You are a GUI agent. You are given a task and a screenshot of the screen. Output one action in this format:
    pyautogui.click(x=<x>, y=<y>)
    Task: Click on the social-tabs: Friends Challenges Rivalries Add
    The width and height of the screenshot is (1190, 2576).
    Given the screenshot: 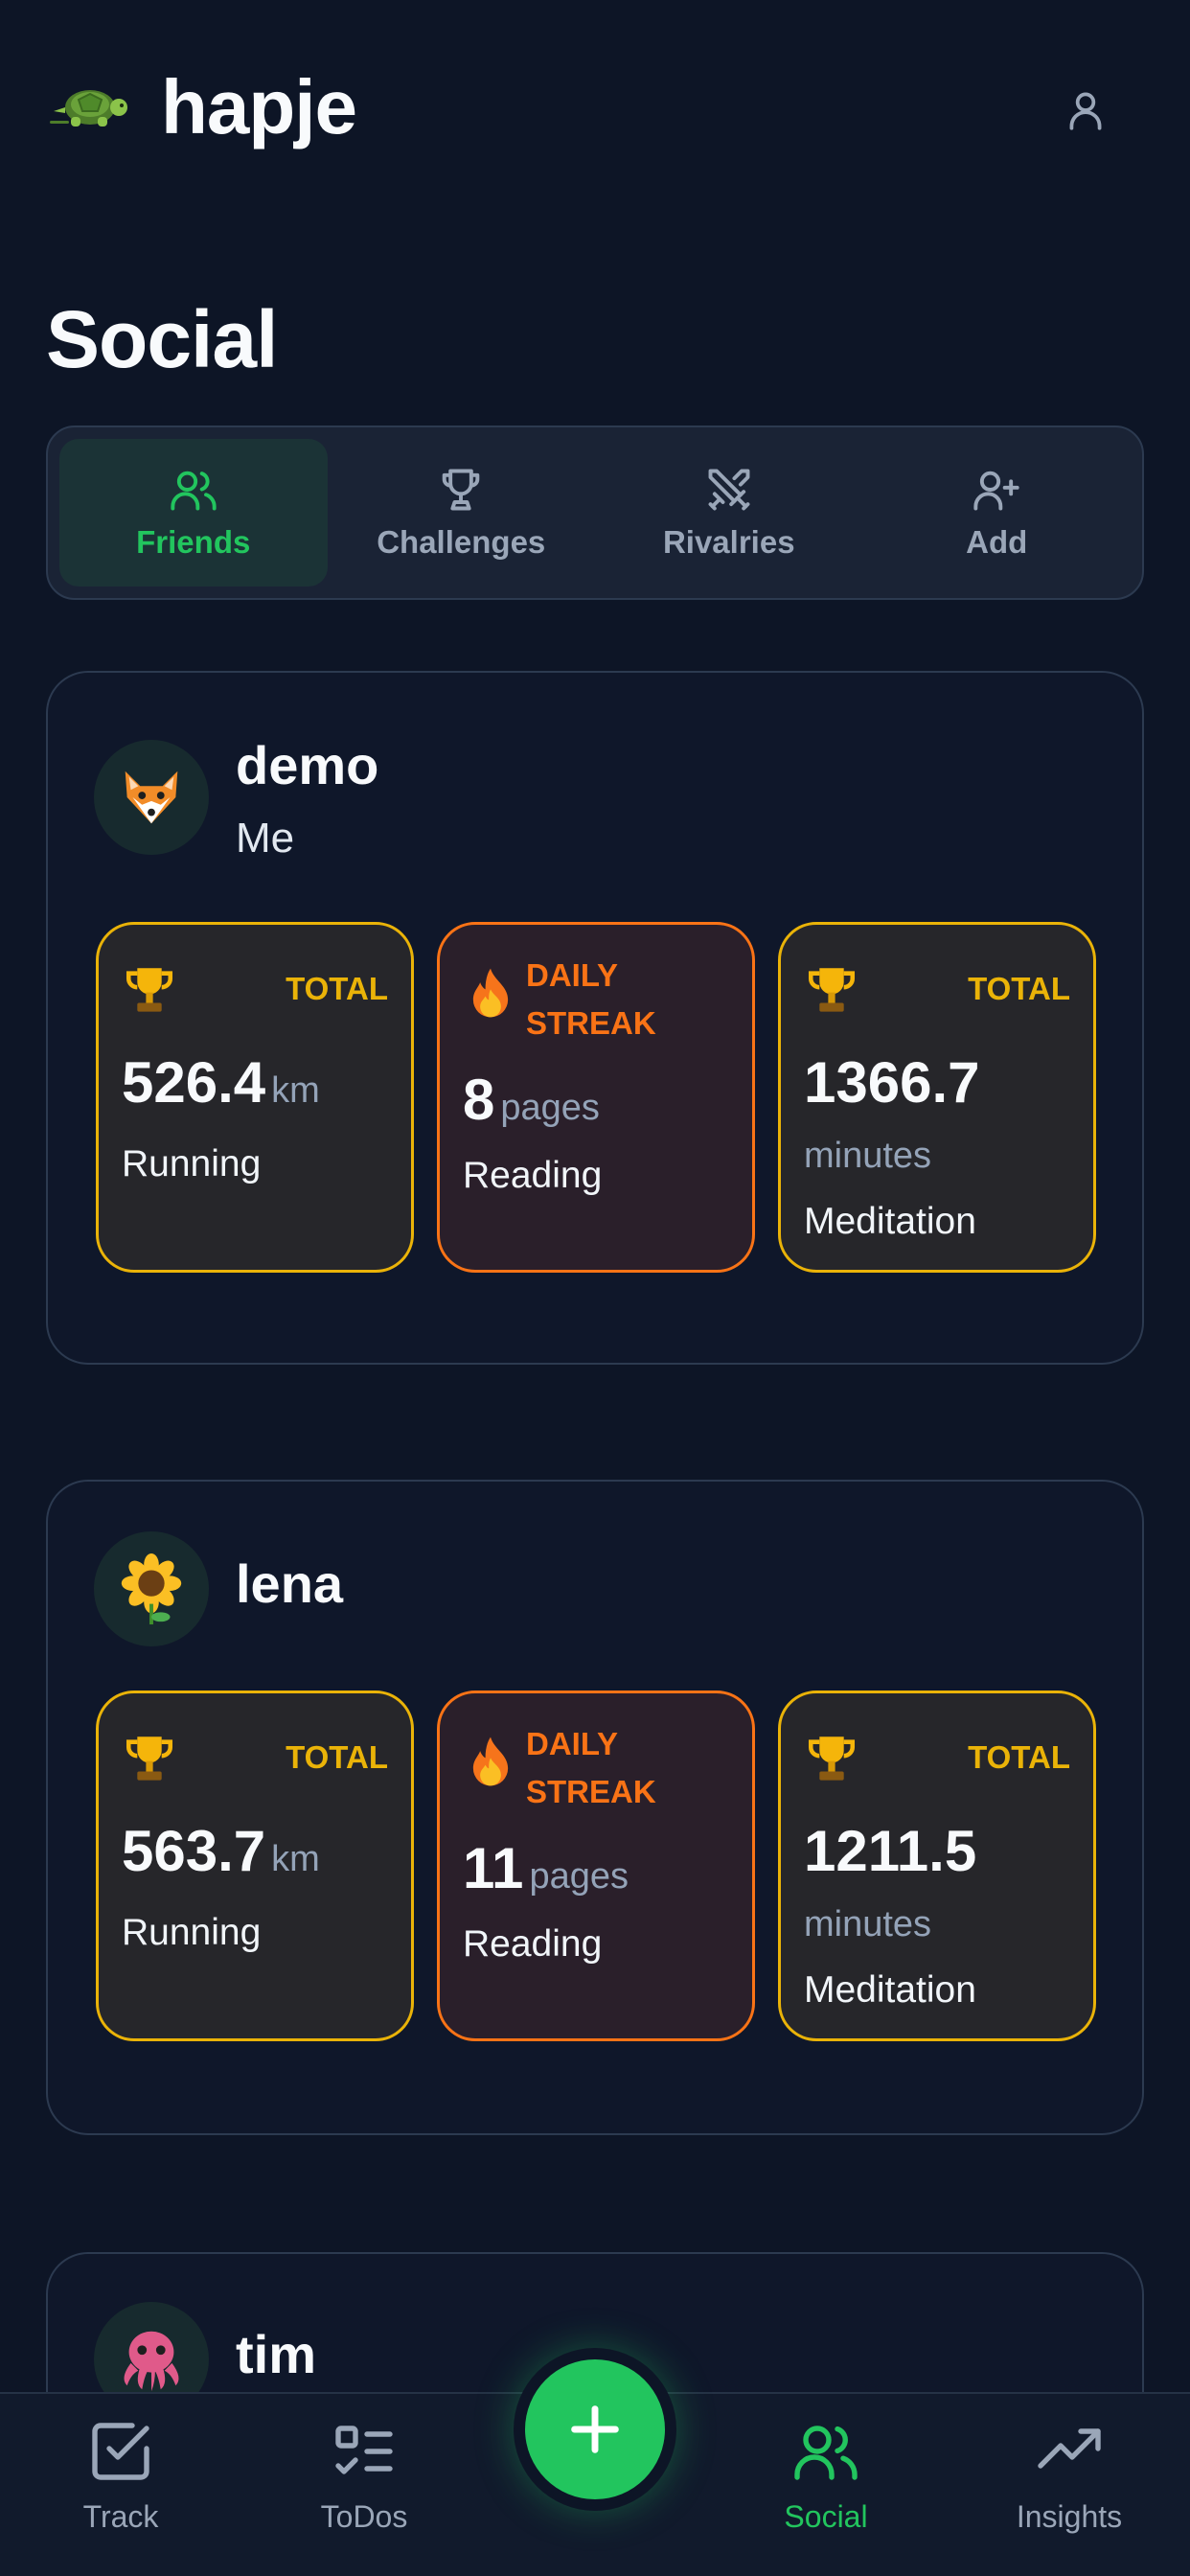 What is the action you would take?
    pyautogui.click(x=595, y=513)
    